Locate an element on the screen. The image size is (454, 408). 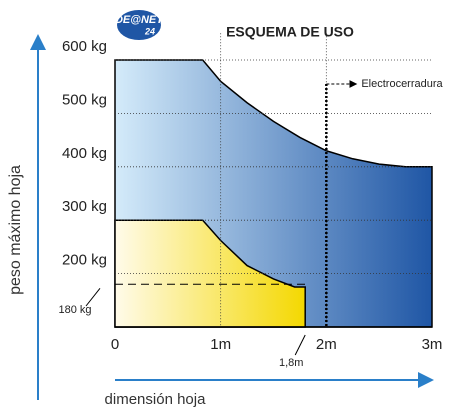
chart-title: ESQUEMA DE USO is located at coordinates (290, 32).